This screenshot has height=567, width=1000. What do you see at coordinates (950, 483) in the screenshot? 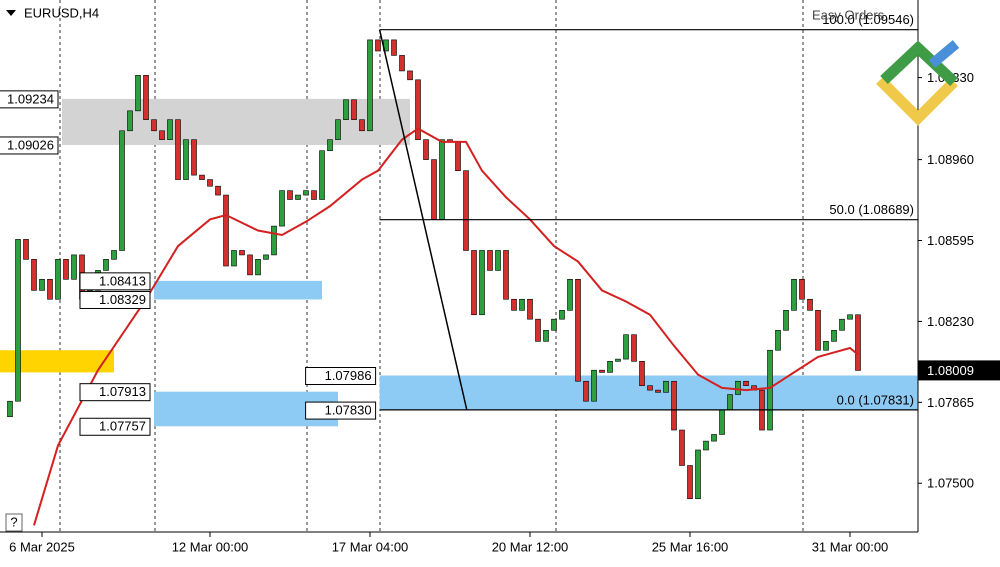
I see `y-tick-label: 1.07500` at bounding box center [950, 483].